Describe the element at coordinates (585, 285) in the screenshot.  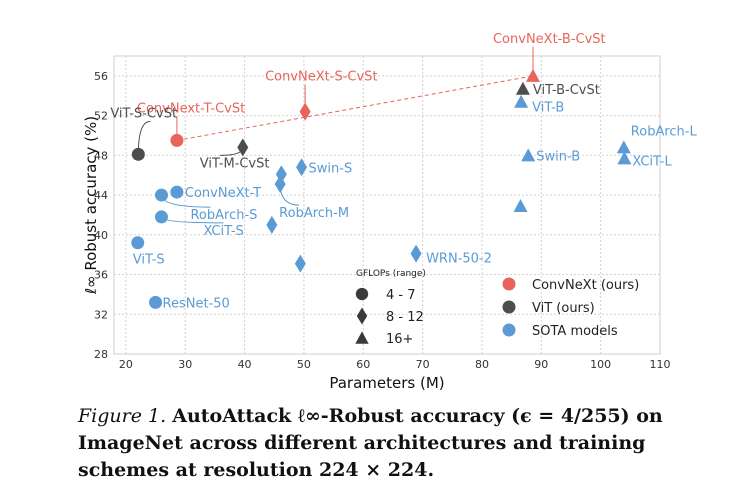
I see `legend-color-label: ConvNeXt (ours)` at that location.